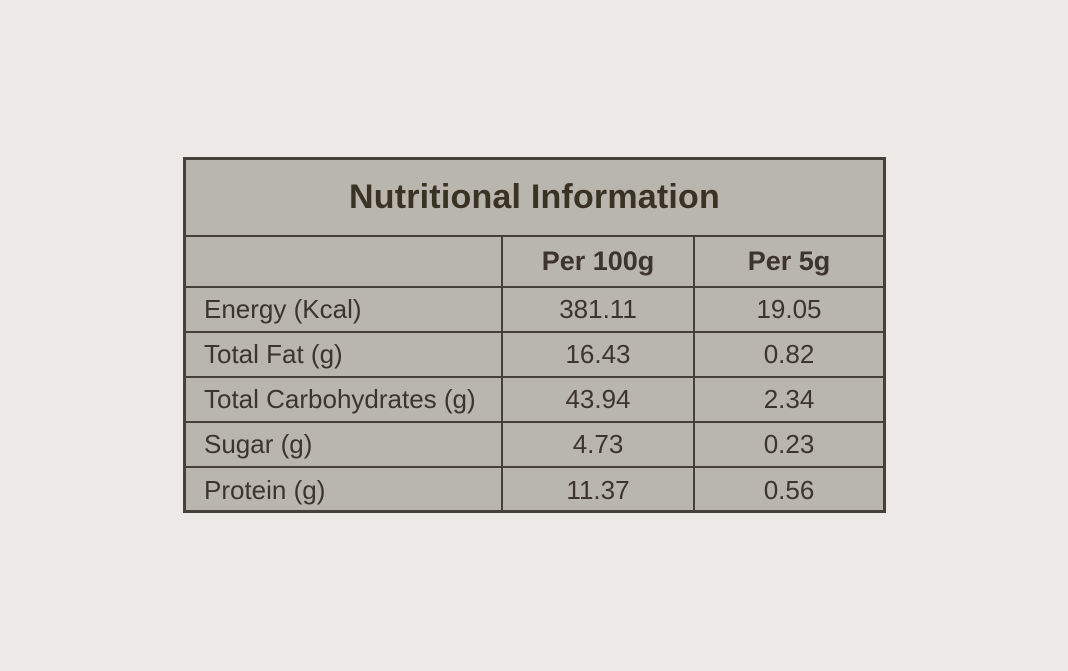  What do you see at coordinates (788, 262) in the screenshot?
I see `header-per-5g: Per 5g` at bounding box center [788, 262].